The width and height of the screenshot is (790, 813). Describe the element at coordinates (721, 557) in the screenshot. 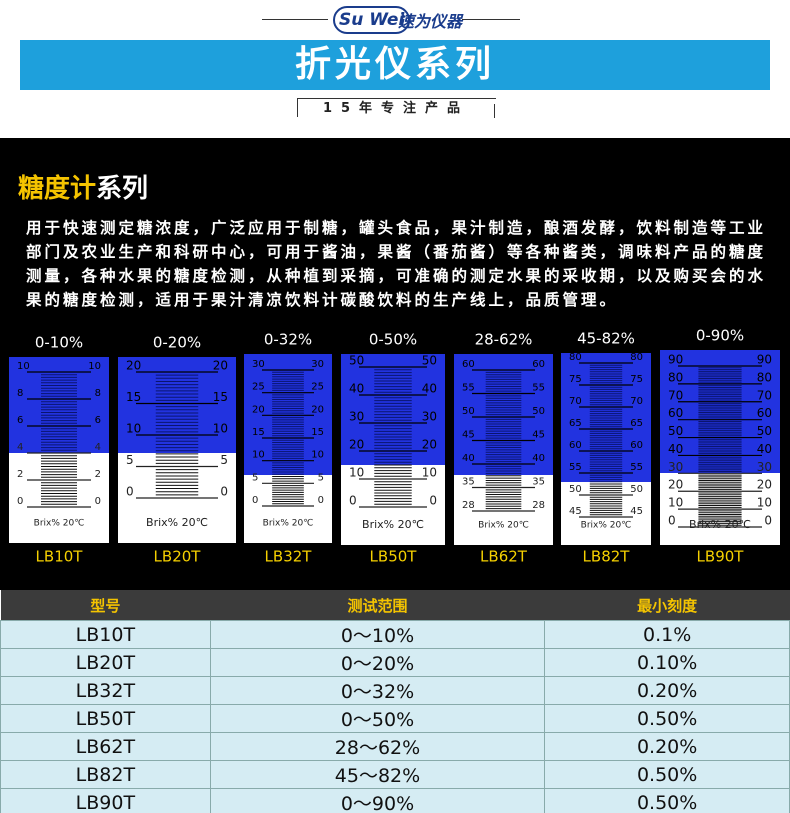

I see `scale-model: LB90T` at that location.